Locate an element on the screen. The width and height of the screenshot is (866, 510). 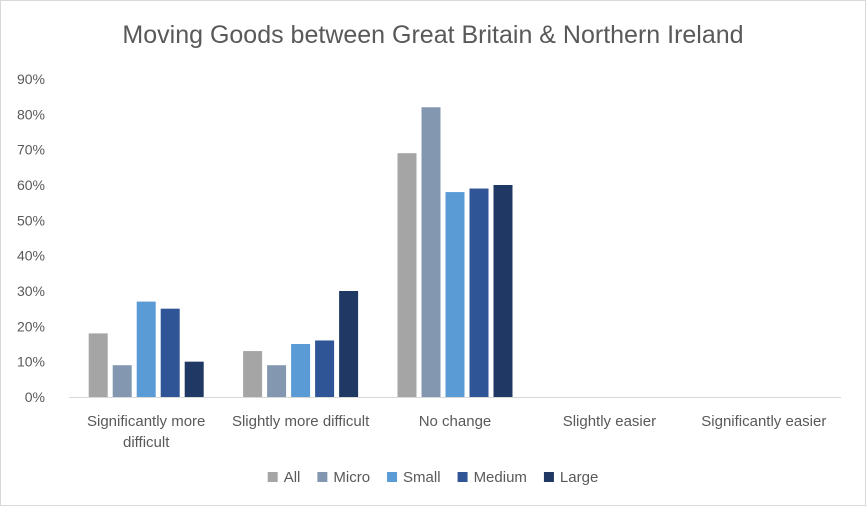
x-category-label: Slightly easier is located at coordinates (609, 421).